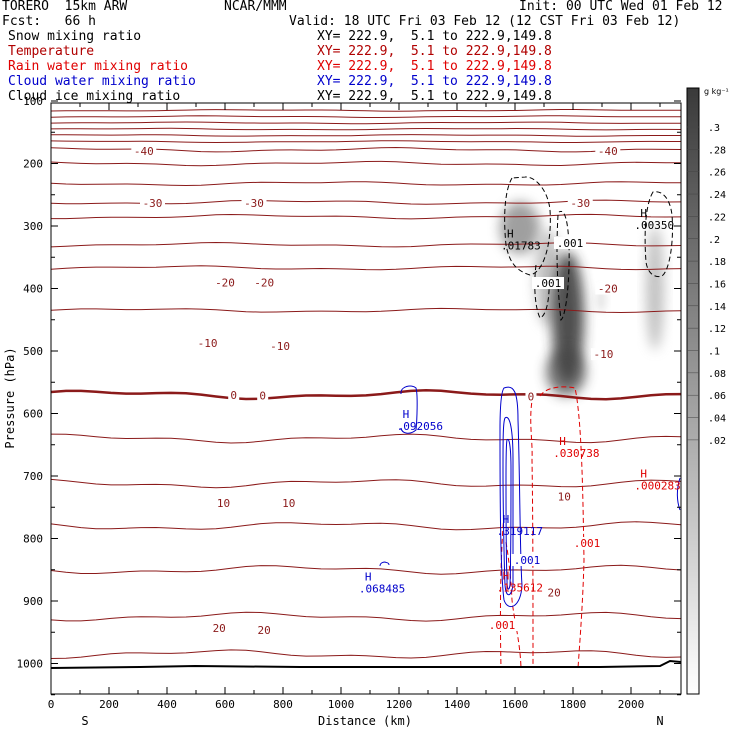 Image resolution: width=740 pixels, height=740 pixels. I want to click on x-tick-label: 0, so click(51, 704).